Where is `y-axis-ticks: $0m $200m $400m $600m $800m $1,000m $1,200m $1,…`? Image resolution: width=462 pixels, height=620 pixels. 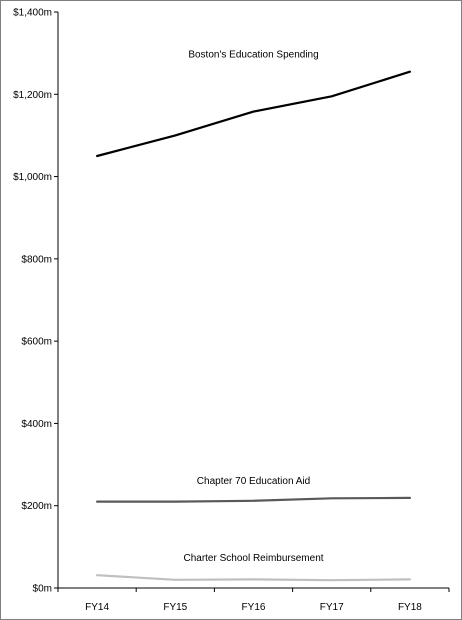
y-axis-ticks: $0m $200m $400m $600m $800m $1,000m $1,200m $1,… is located at coordinates (35, 301).